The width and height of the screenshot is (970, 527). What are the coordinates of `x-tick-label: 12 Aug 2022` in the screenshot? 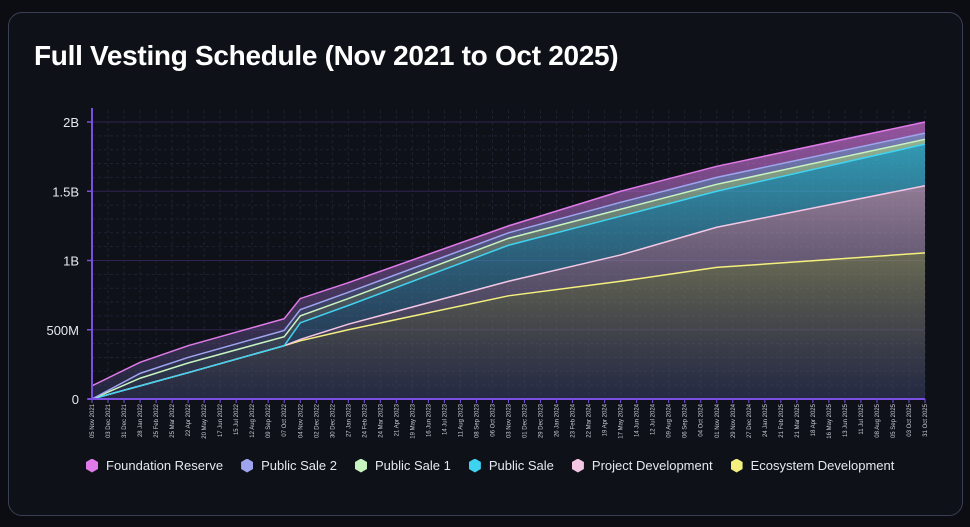 It's located at (253, 420).